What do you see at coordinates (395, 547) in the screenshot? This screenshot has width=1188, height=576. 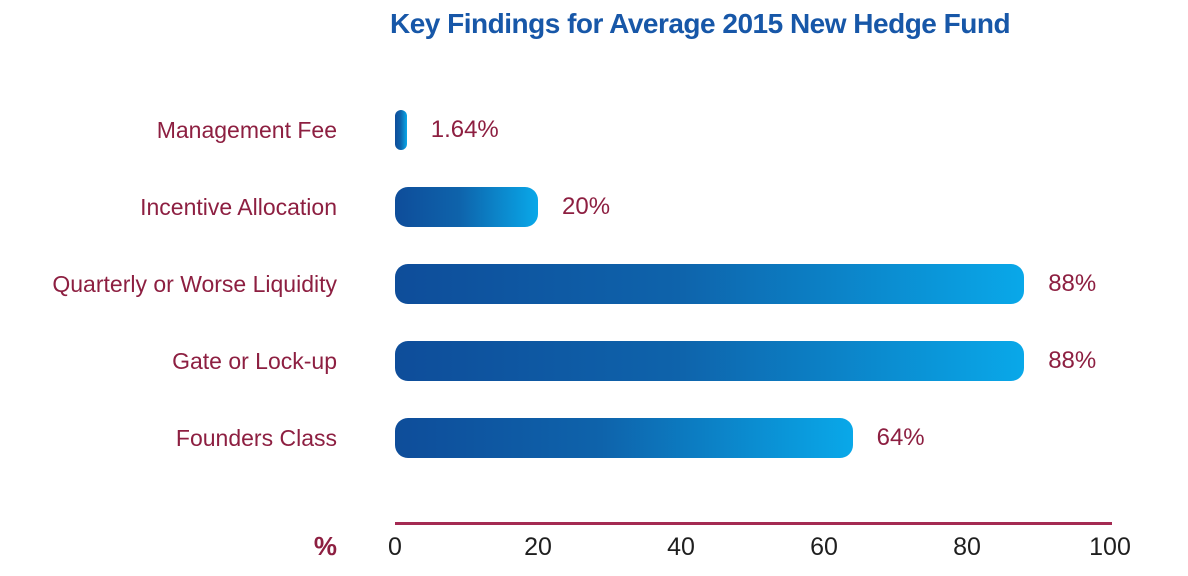 I see `x-axis-tick-label: 0` at bounding box center [395, 547].